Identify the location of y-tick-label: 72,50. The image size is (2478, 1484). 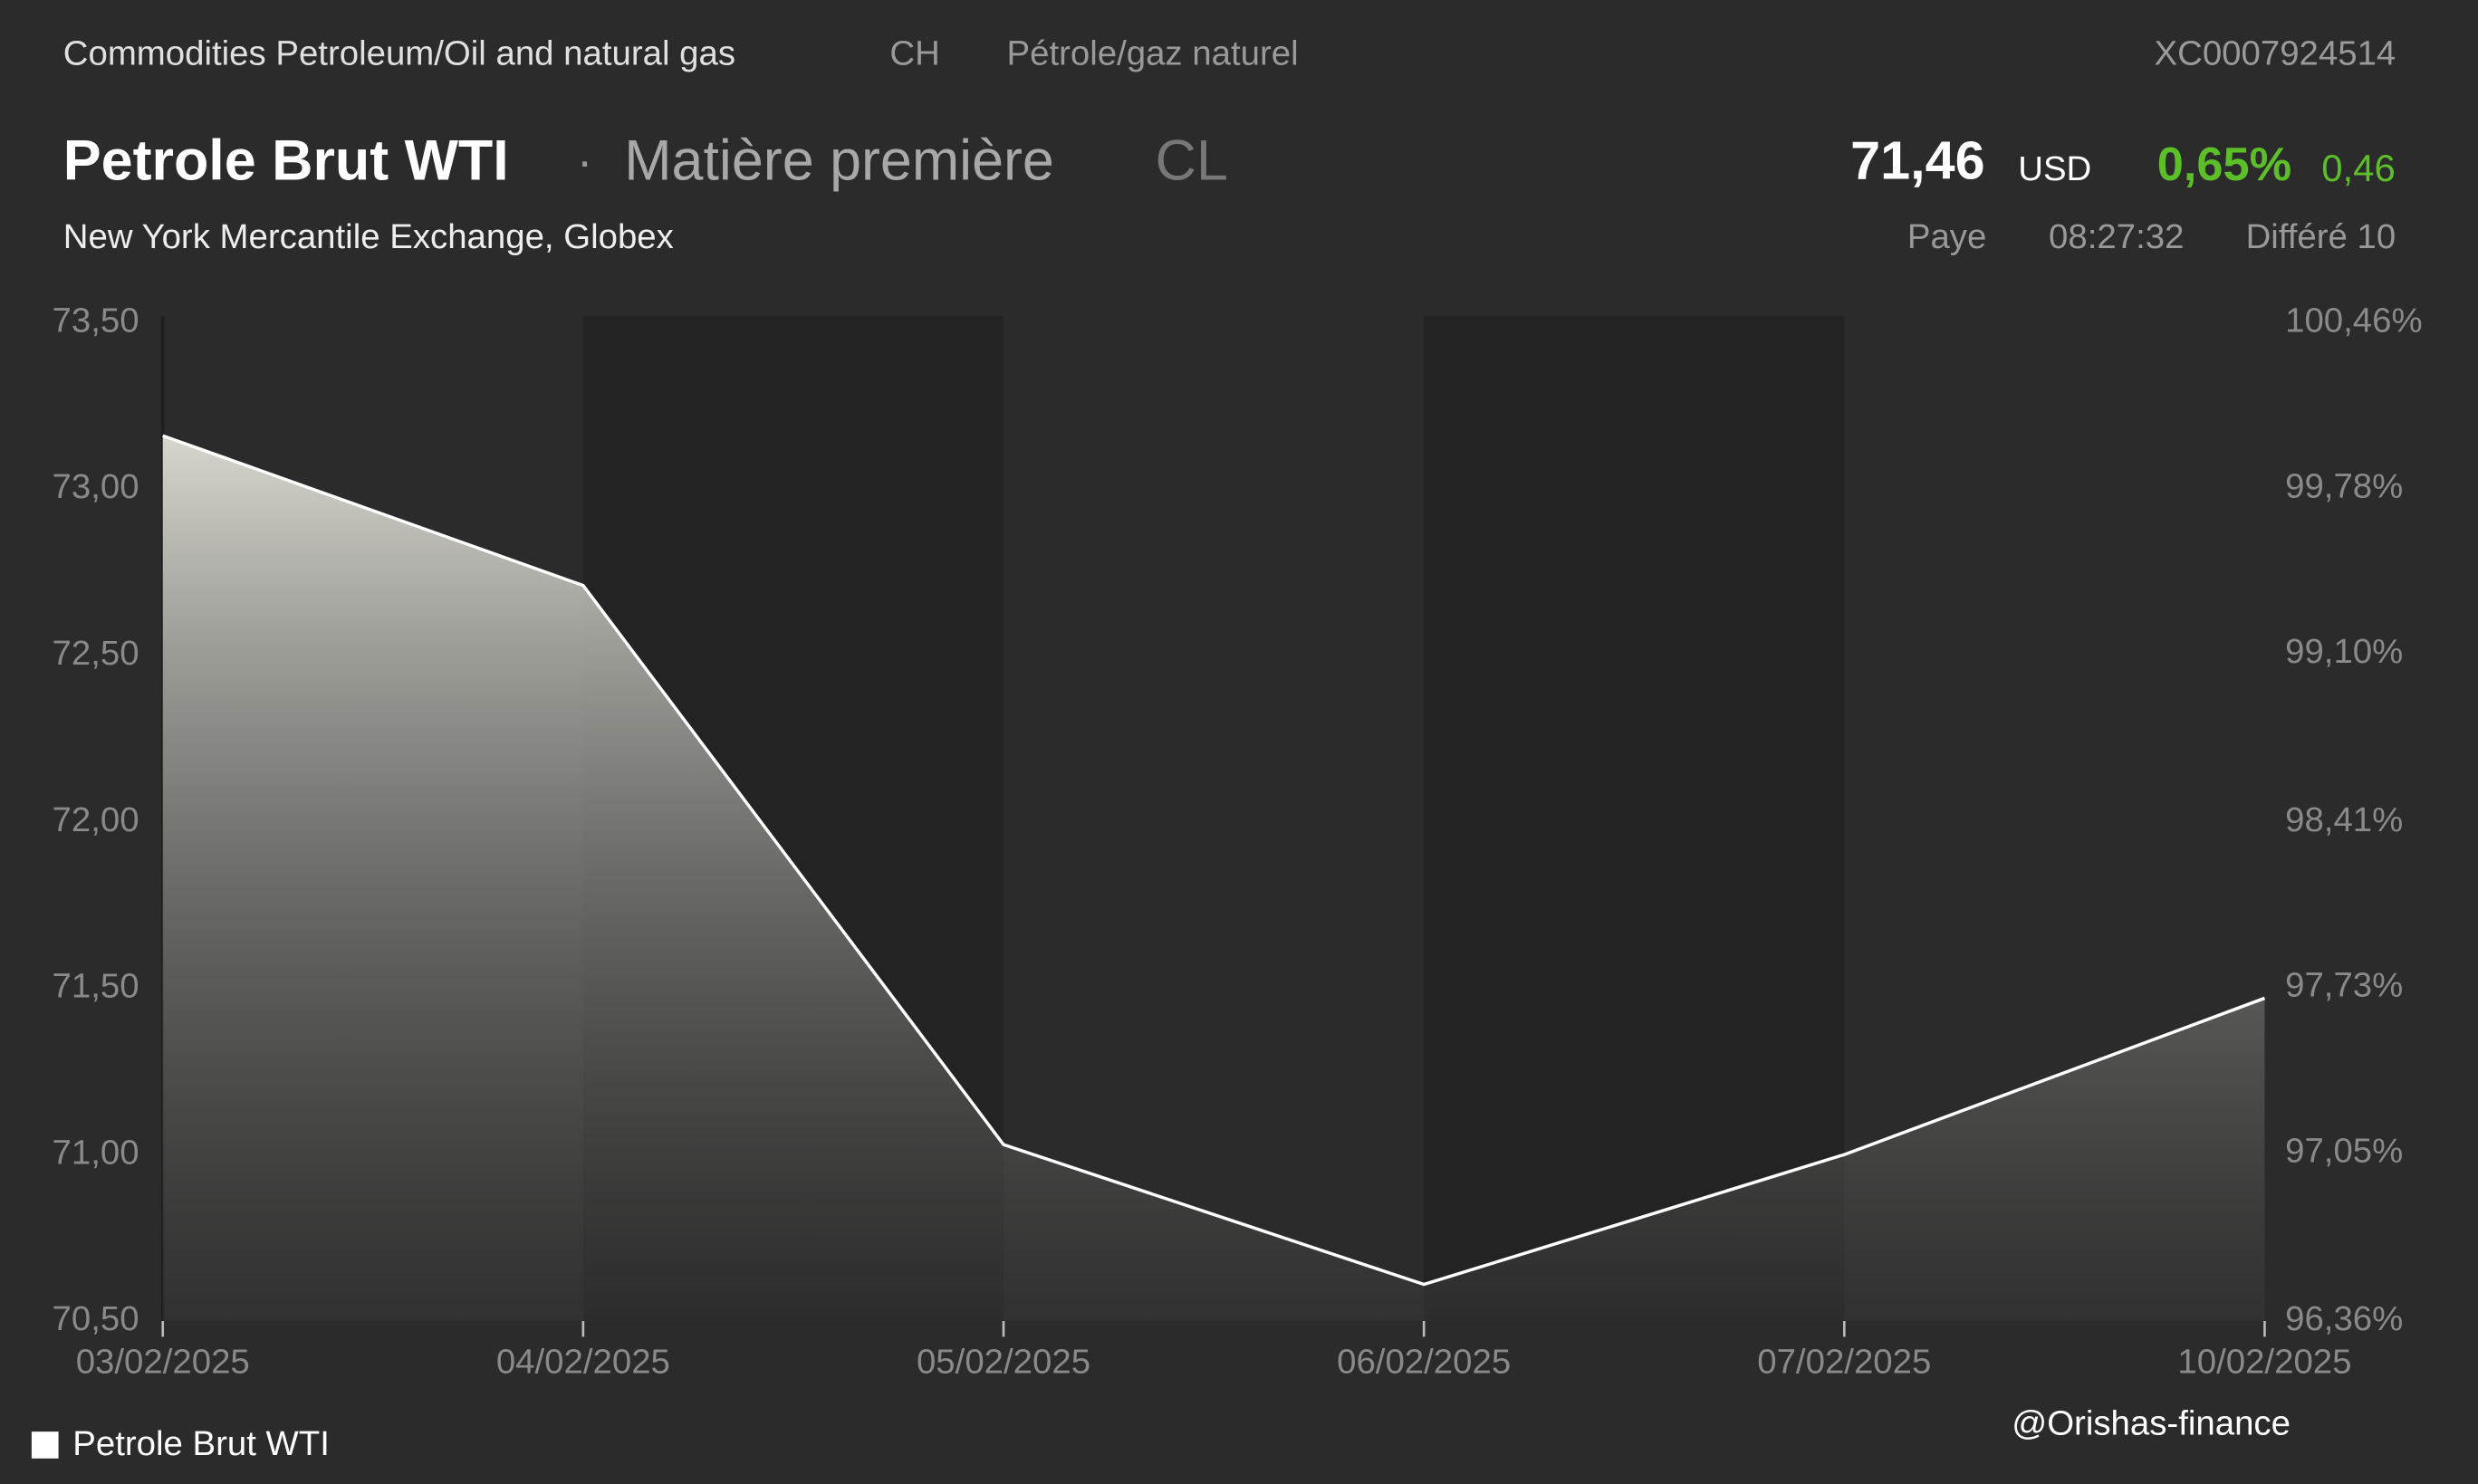
(96, 653).